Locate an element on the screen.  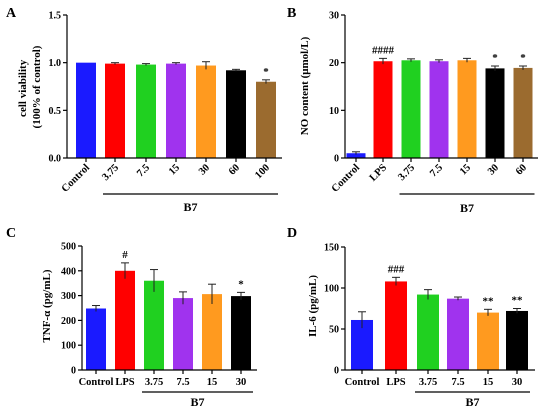
panel-b-group-label: B7 is located at coordinates (467, 208).